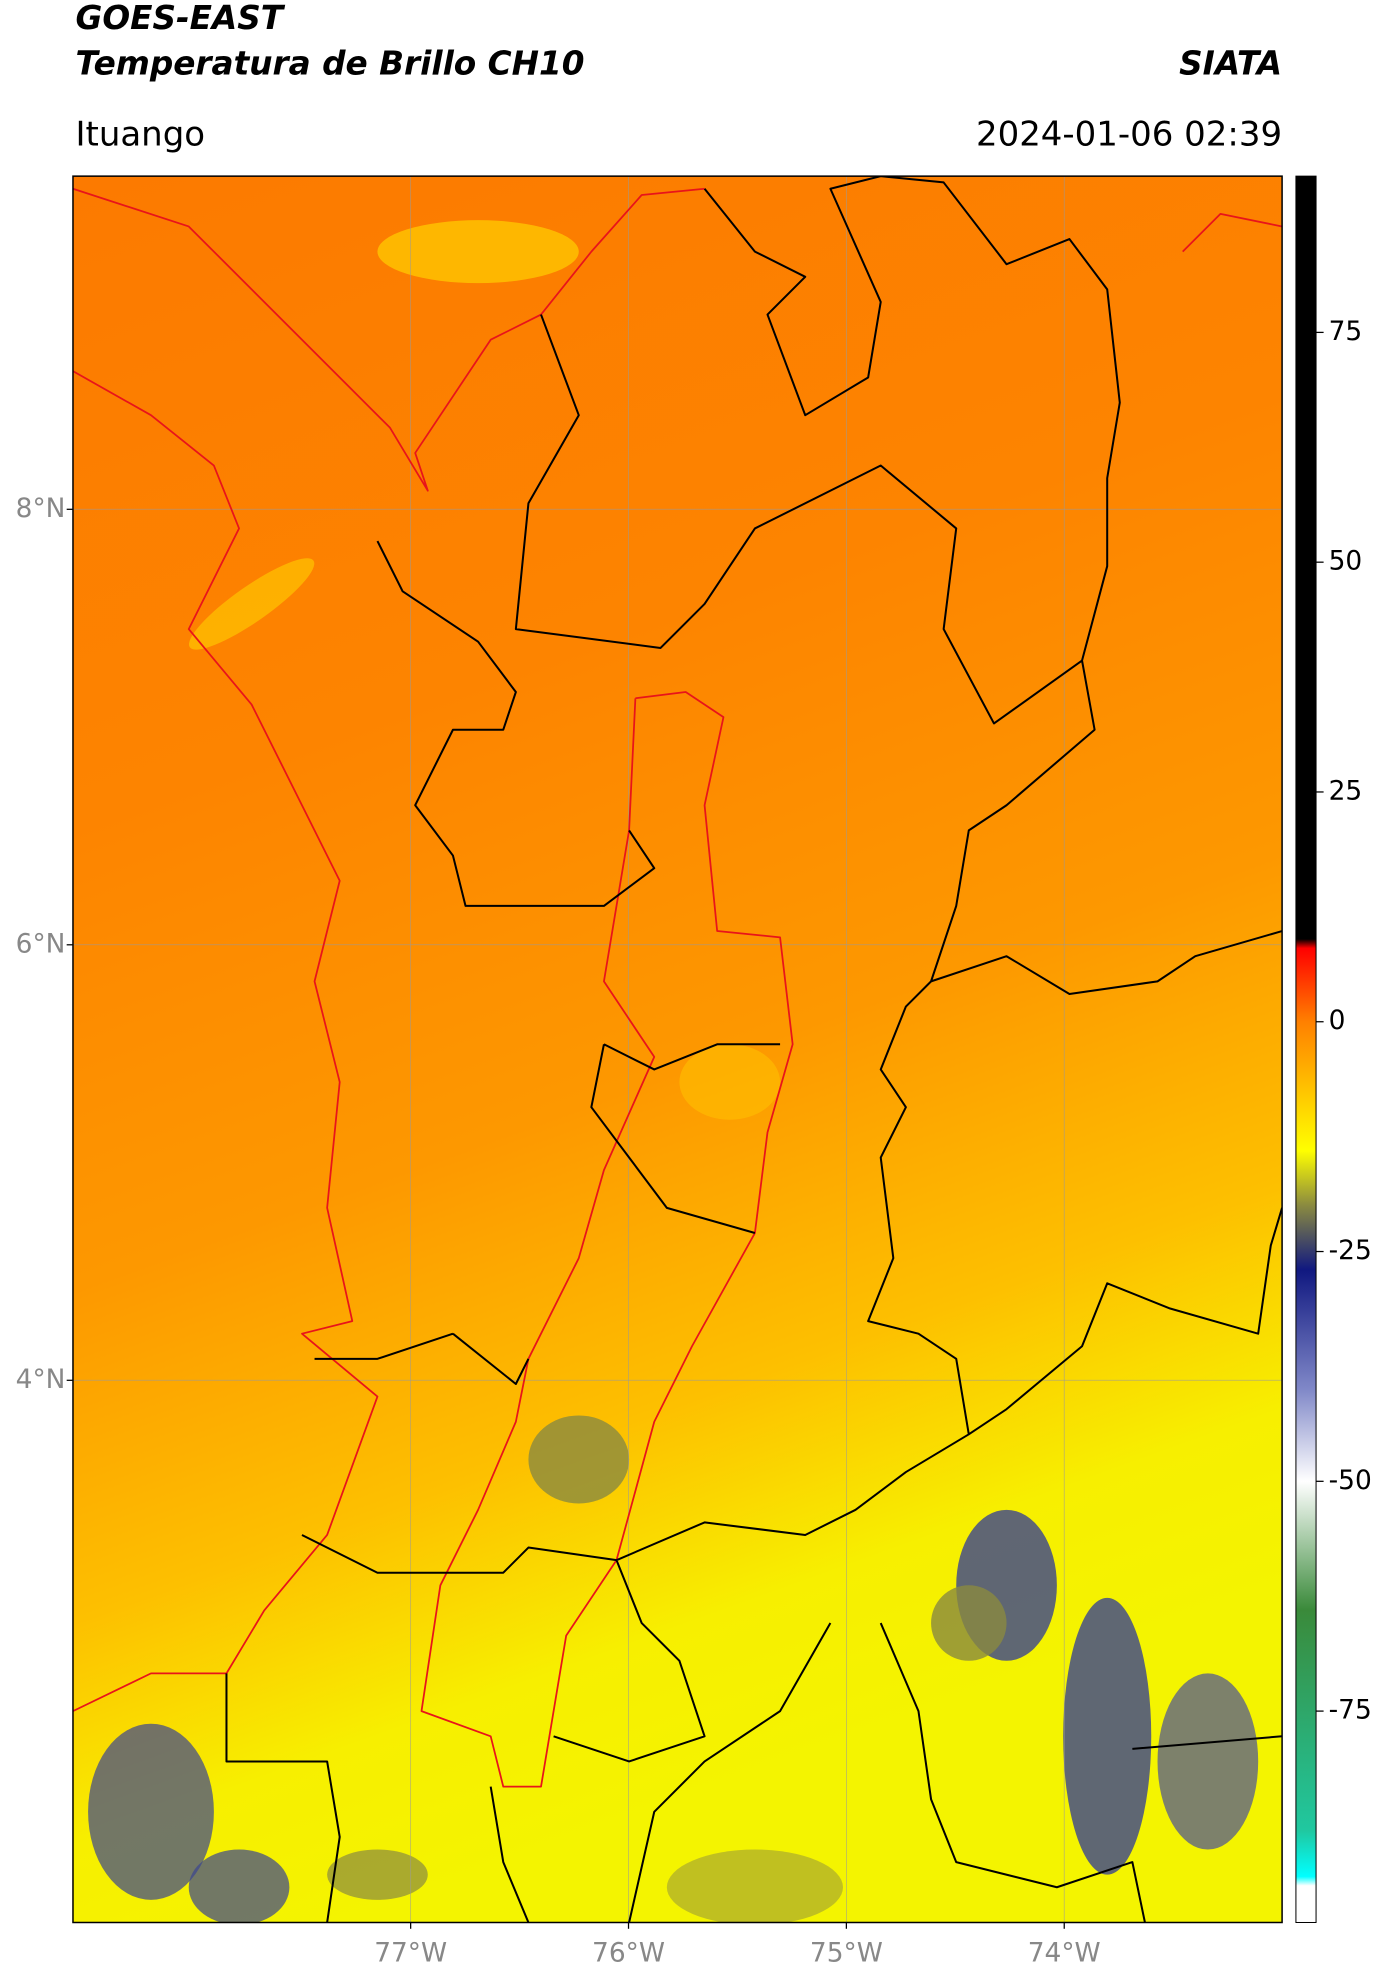 This screenshot has width=1384, height=1981. What do you see at coordinates (1337, 1020) in the screenshot?
I see `colorbar-tick-label: 0` at bounding box center [1337, 1020].